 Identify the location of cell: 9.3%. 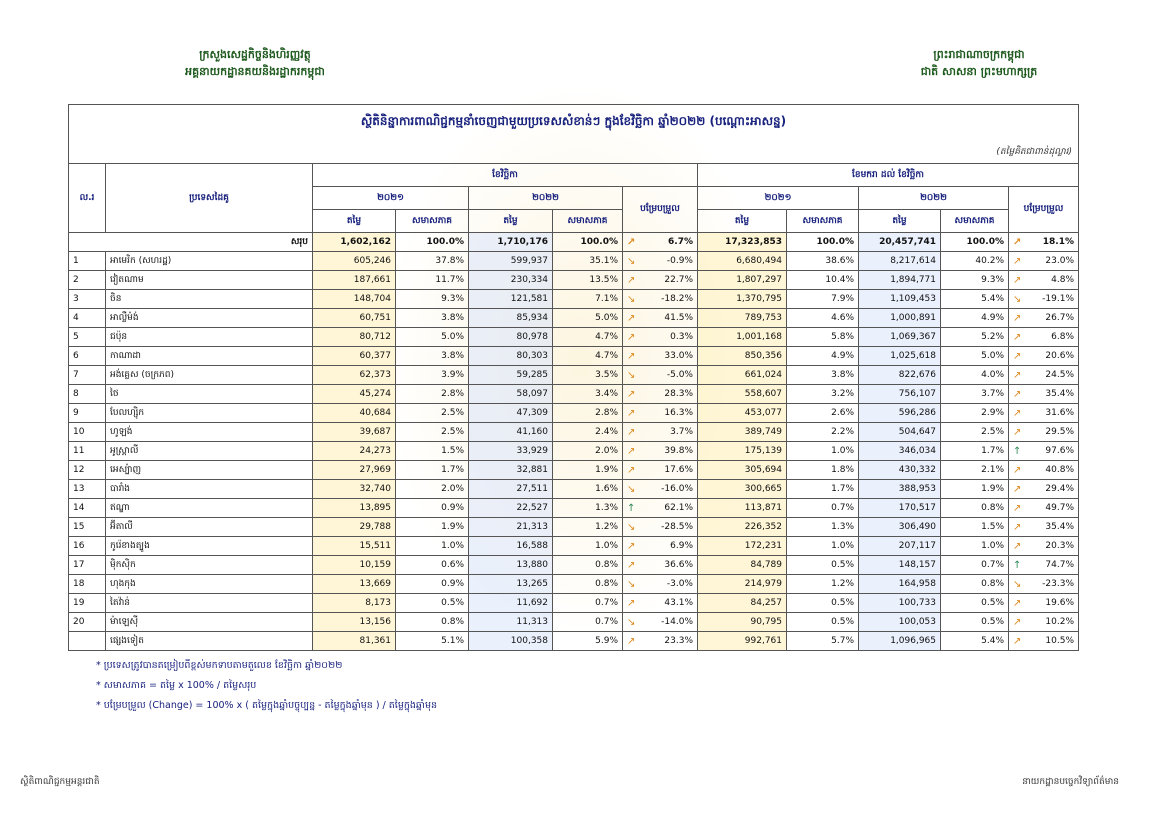
(432, 299).